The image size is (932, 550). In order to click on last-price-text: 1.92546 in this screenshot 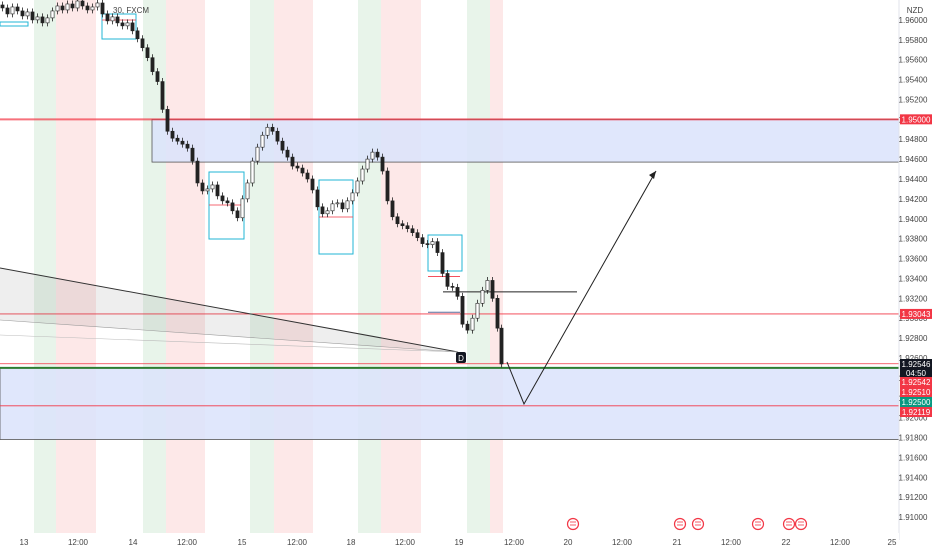, I will do `click(916, 364)`.